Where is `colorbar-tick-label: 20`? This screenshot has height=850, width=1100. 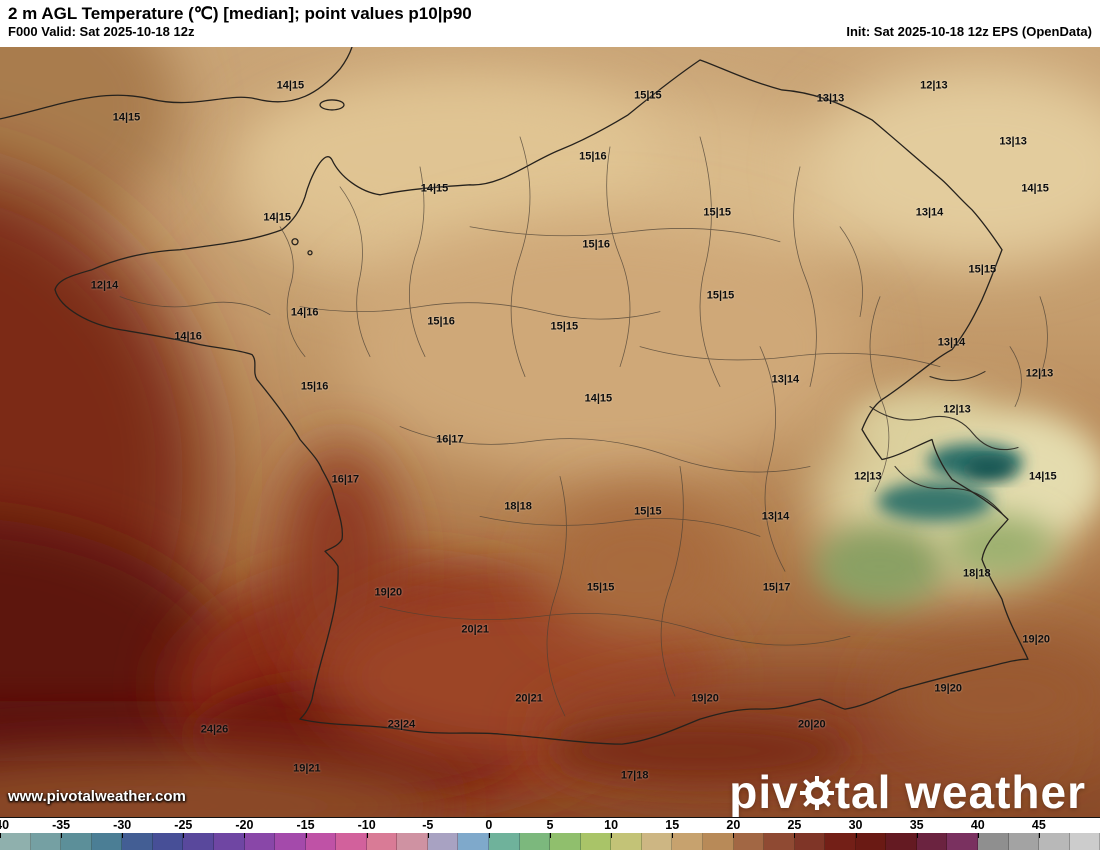 colorbar-tick-label: 20 is located at coordinates (733, 825).